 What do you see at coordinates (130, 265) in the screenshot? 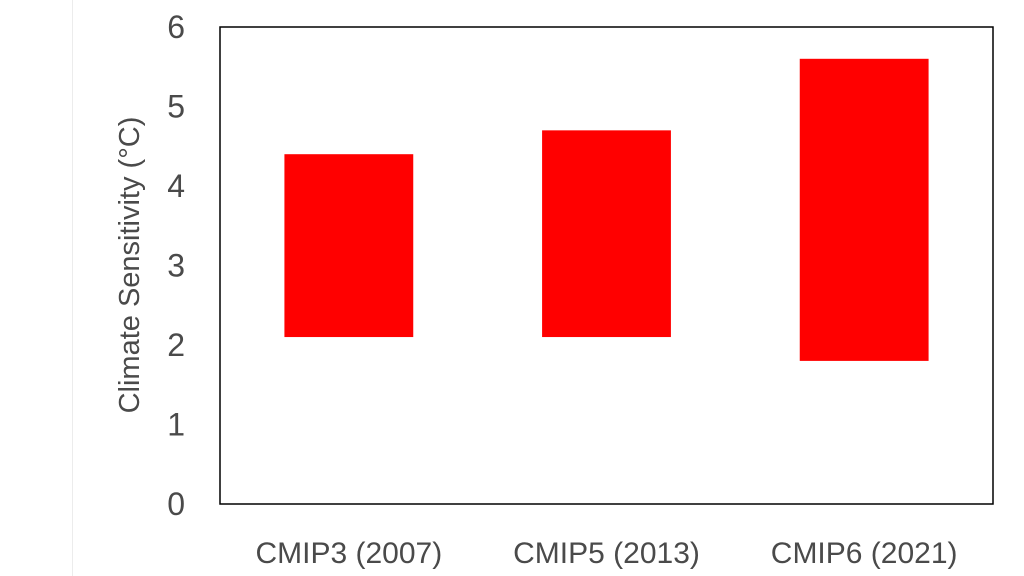
I see `y-axis-title: Climate Sensitivity (°C)` at bounding box center [130, 265].